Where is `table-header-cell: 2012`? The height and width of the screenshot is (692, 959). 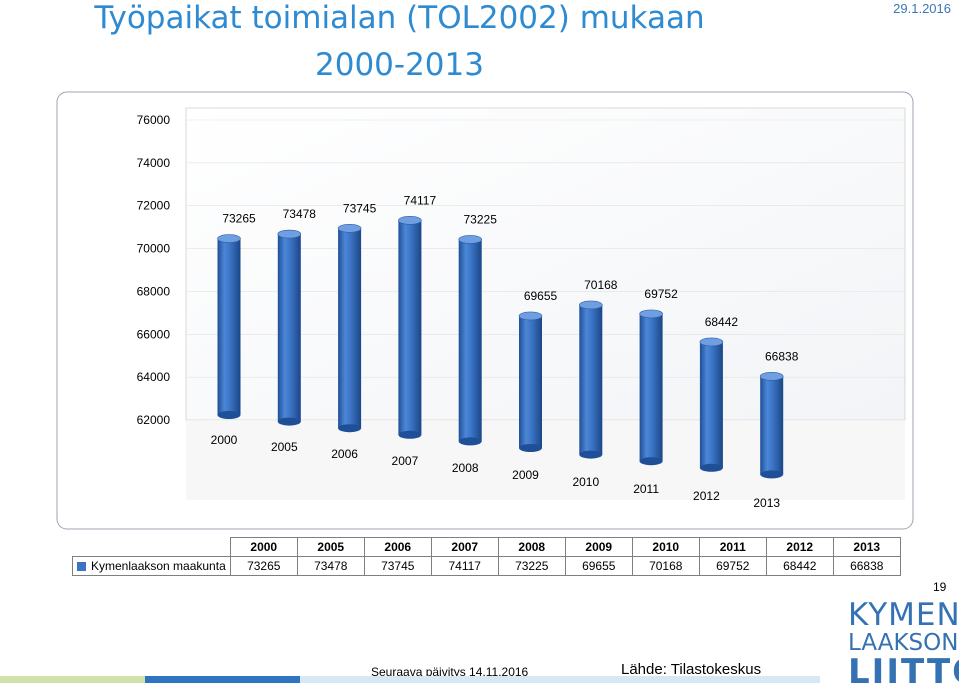 table-header-cell: 2012 is located at coordinates (799, 547).